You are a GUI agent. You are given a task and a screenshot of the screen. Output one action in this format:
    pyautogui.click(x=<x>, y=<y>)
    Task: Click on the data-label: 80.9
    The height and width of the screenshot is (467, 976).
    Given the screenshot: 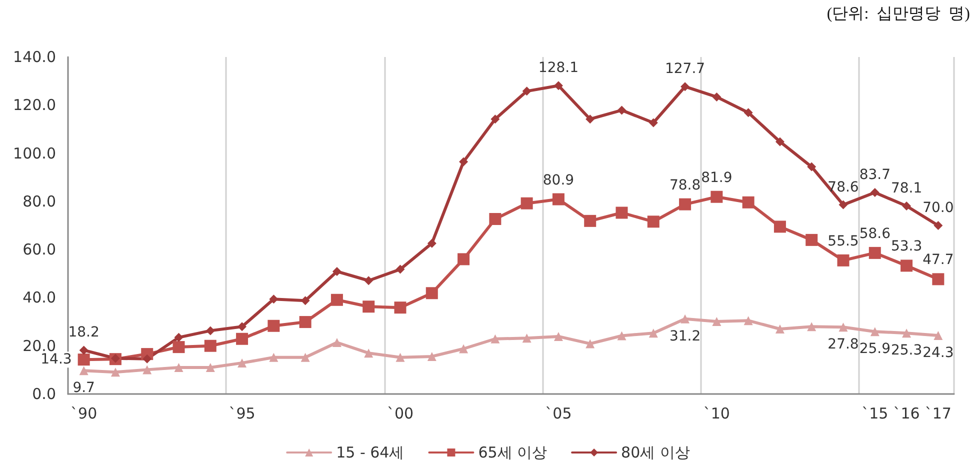 What is the action you would take?
    pyautogui.click(x=558, y=180)
    